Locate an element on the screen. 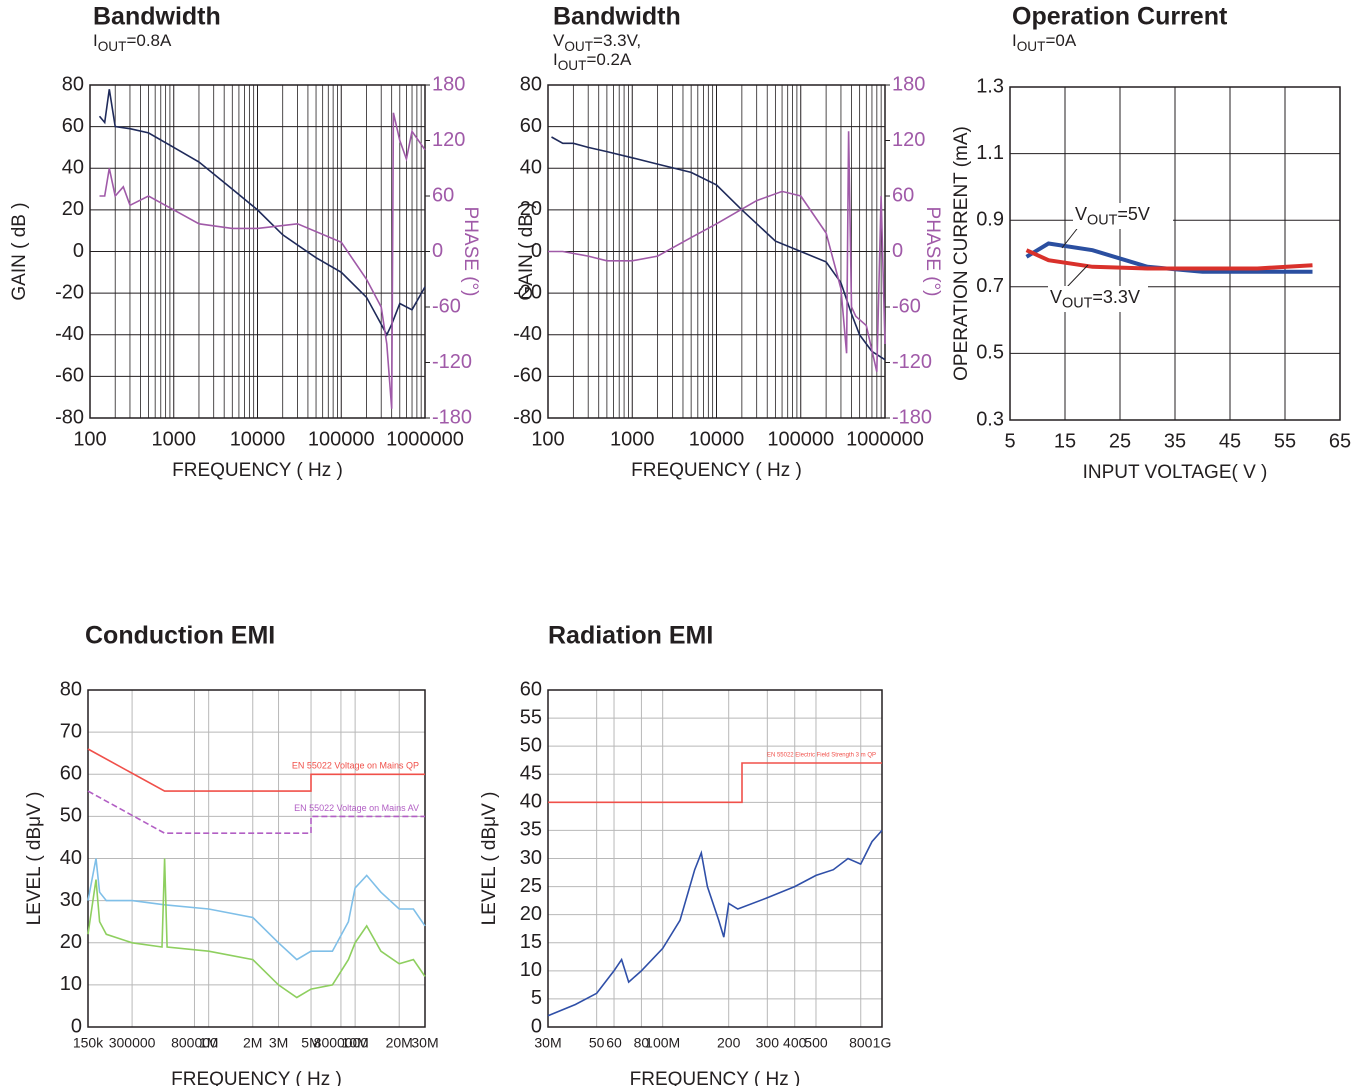 The width and height of the screenshot is (1370, 1086). x-tick-label: 8000000 is located at coordinates (341, 1043).